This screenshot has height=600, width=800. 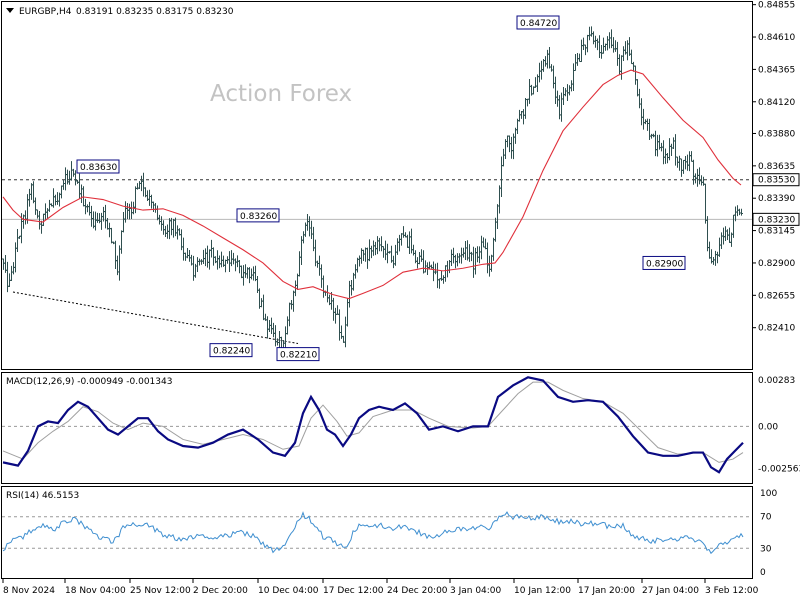 I want to click on x-tick-label: 27 Jan 04:00, so click(x=670, y=591).